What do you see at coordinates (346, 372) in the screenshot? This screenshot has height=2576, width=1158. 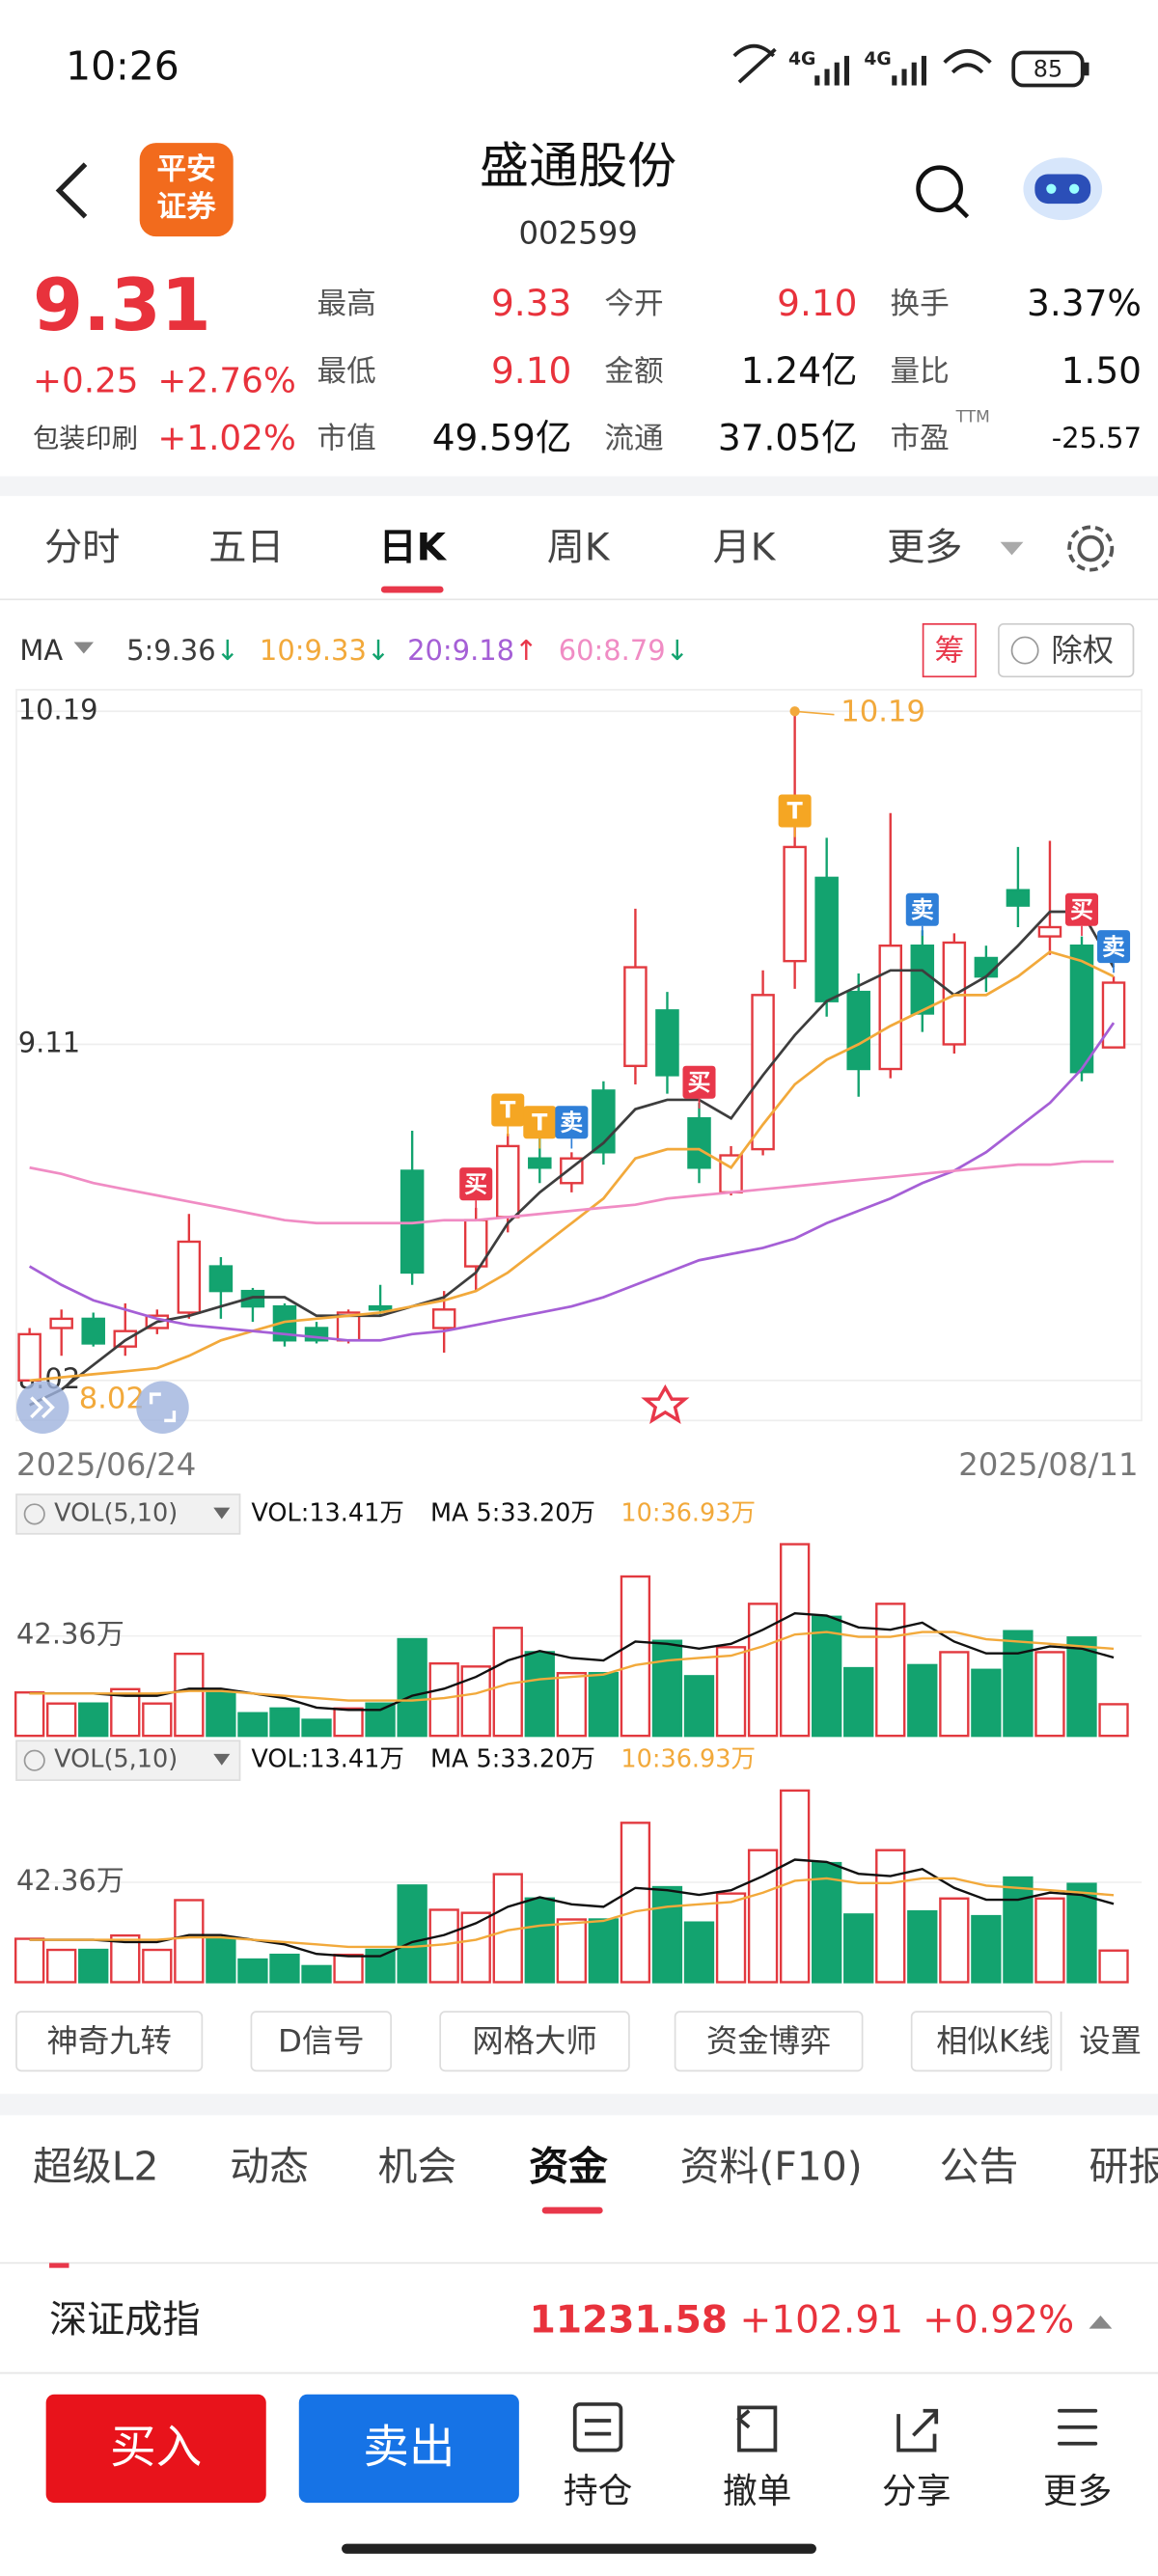 I see `stat-label: 最低` at bounding box center [346, 372].